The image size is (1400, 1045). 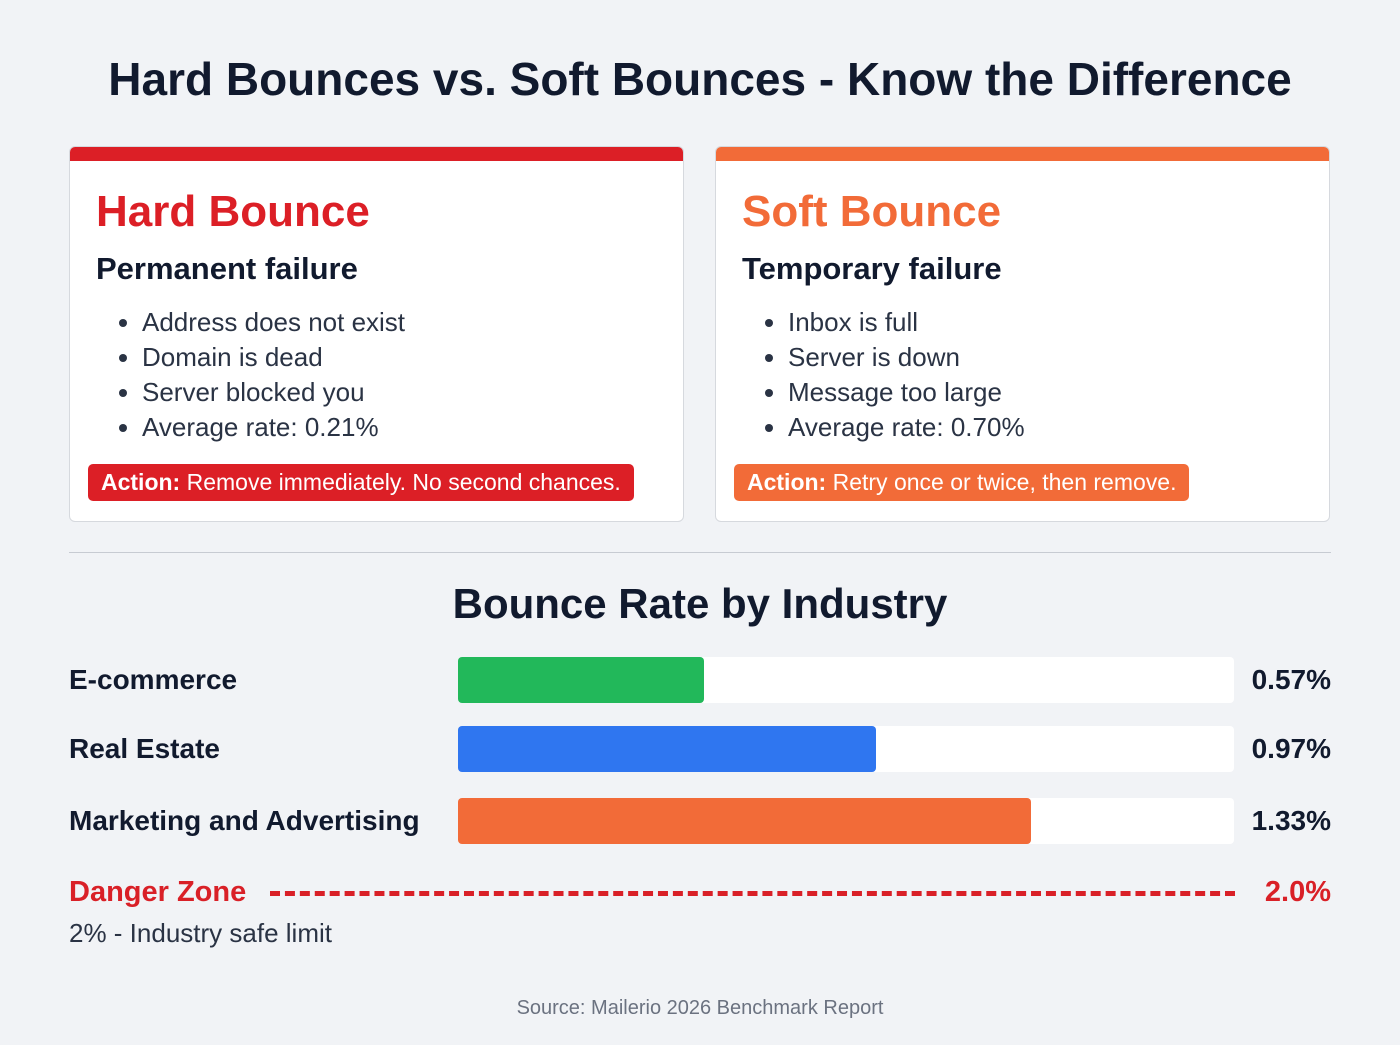 What do you see at coordinates (400, 482) in the screenshot?
I see `action-text: Remove immediately. No second chances.` at bounding box center [400, 482].